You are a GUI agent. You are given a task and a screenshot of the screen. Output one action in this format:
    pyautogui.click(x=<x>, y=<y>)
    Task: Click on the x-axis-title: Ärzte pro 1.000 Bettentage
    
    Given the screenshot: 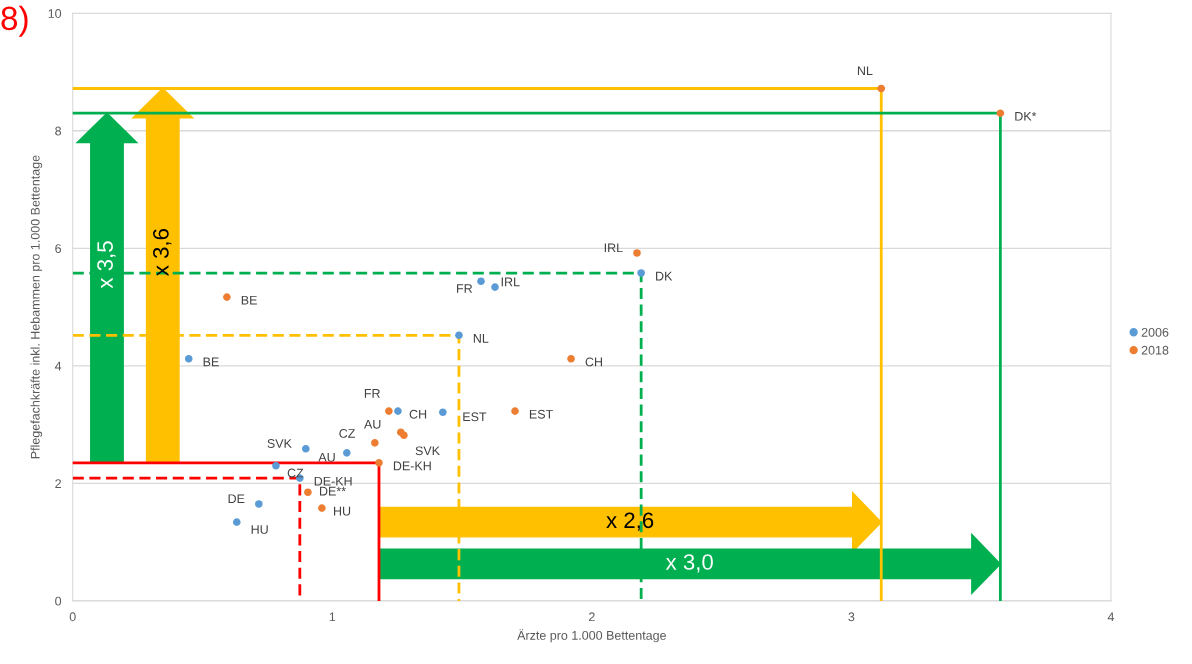 What is the action you would take?
    pyautogui.click(x=591, y=636)
    